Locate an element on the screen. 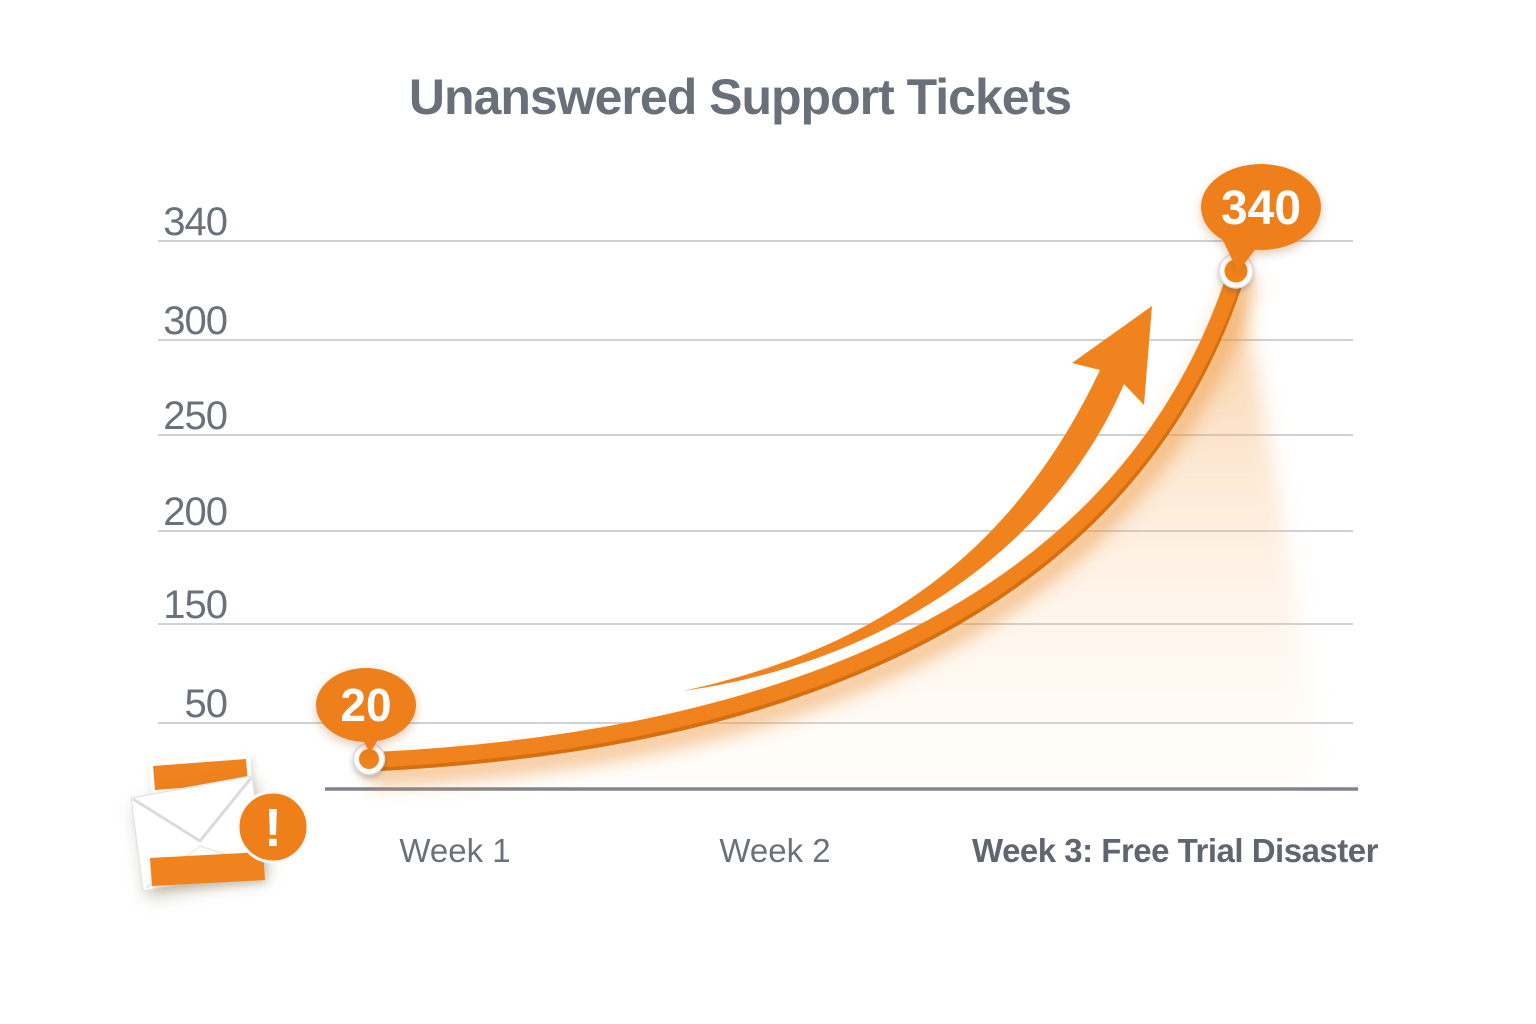 This screenshot has width=1536, height=1024. alert-badge: ! is located at coordinates (273, 827).